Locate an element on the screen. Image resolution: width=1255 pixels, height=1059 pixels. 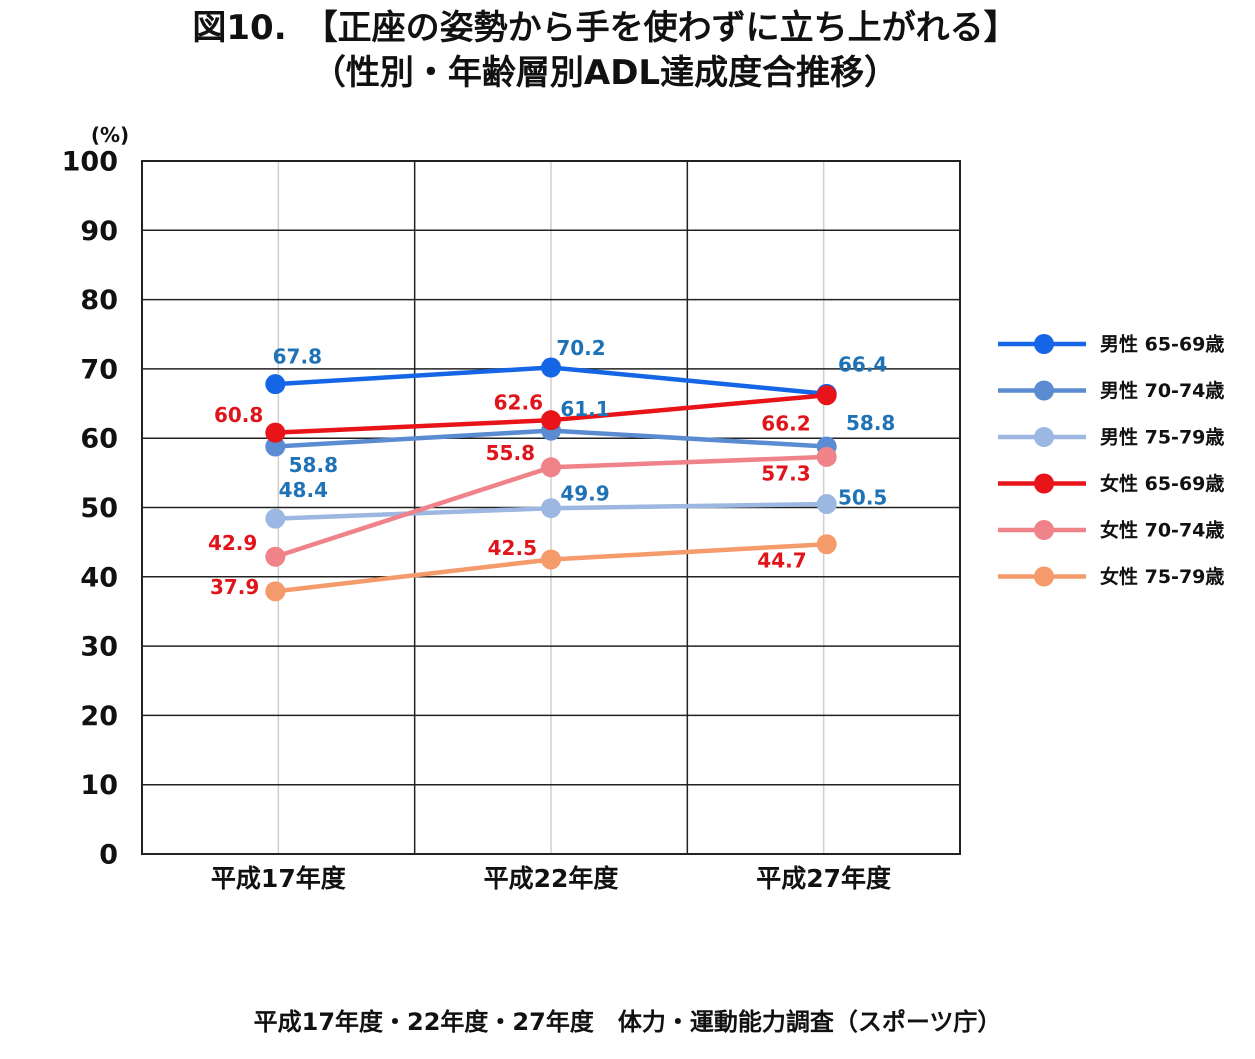
y-tick-label: 80 is located at coordinates (99, 300).